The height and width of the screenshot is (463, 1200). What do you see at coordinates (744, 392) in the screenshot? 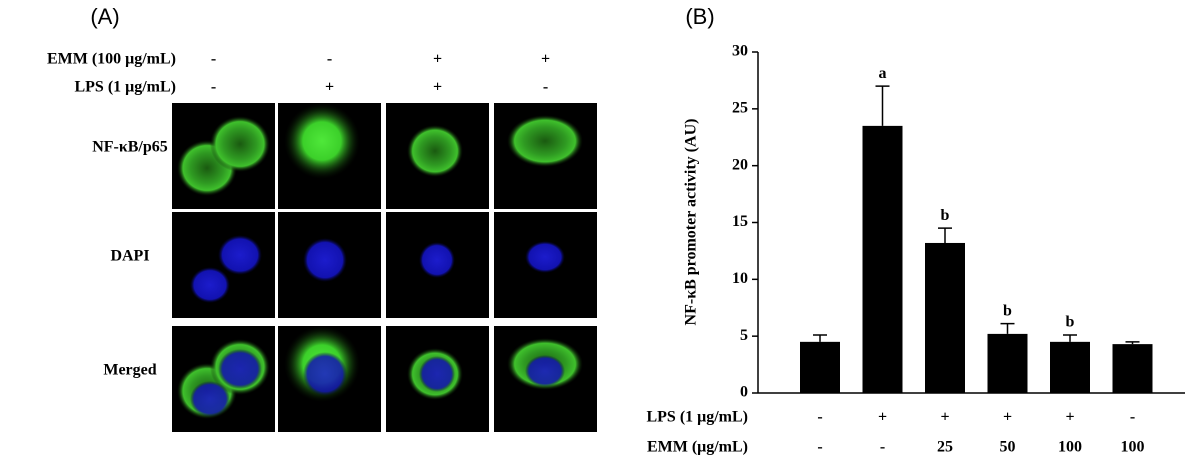
I see `y-tick-label: 0` at bounding box center [744, 392].